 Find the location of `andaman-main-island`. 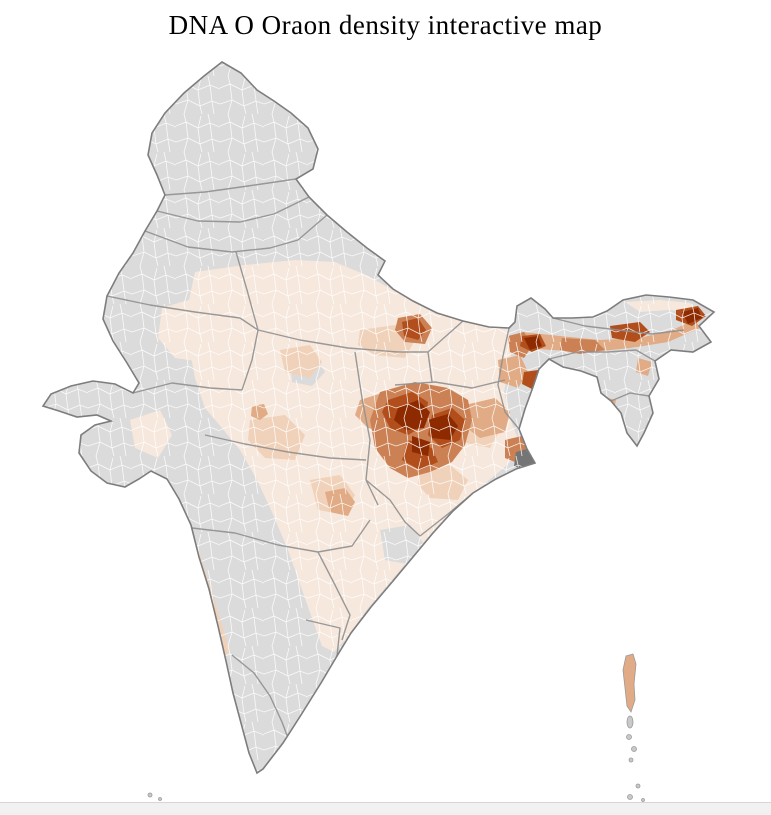

andaman-main-island is located at coordinates (629, 683).